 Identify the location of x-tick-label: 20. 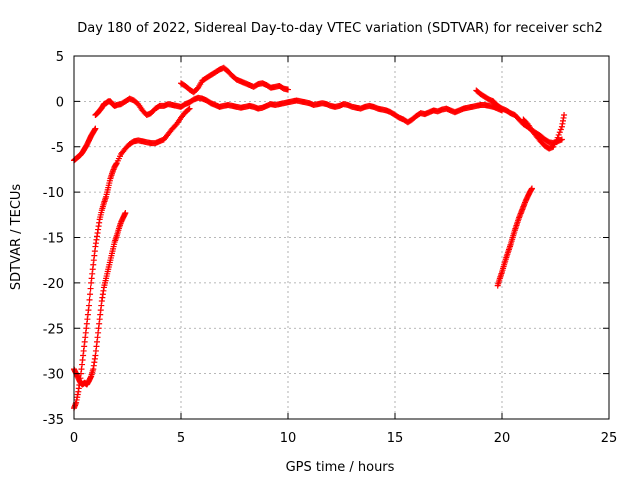
(502, 438).